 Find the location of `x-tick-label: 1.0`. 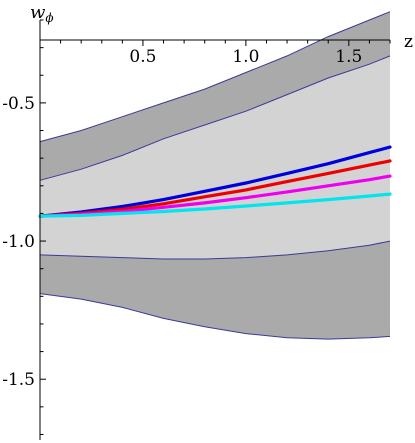

x-tick-label: 1.0 is located at coordinates (245, 57).